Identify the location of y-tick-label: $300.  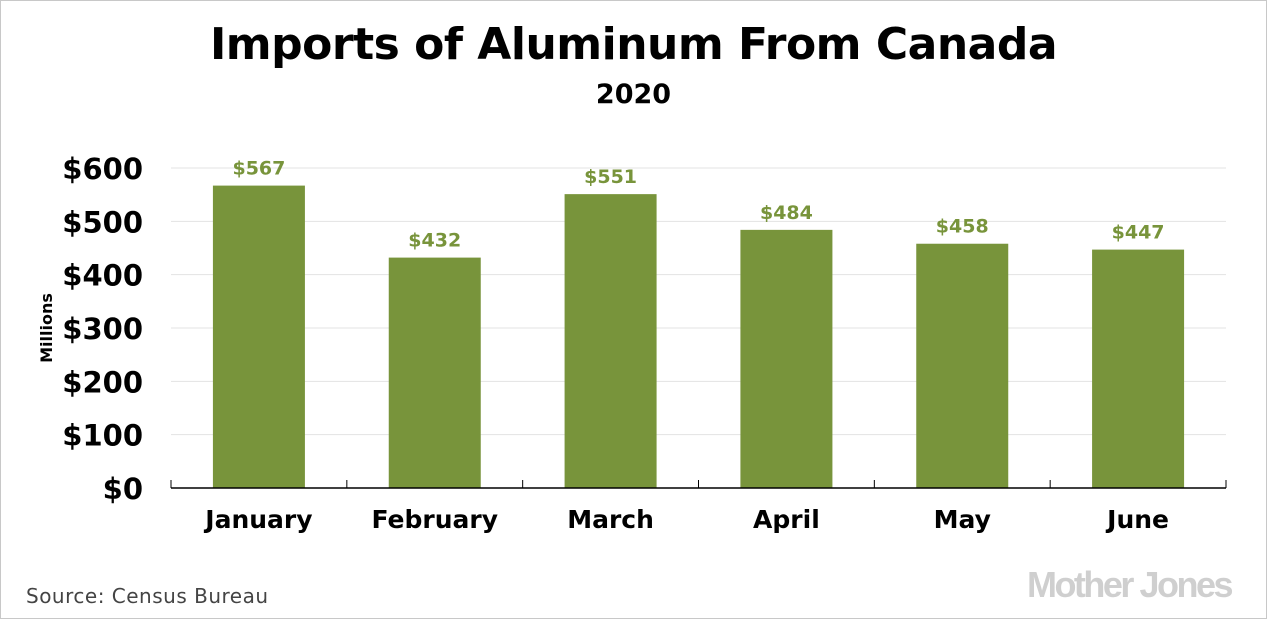
(102, 329).